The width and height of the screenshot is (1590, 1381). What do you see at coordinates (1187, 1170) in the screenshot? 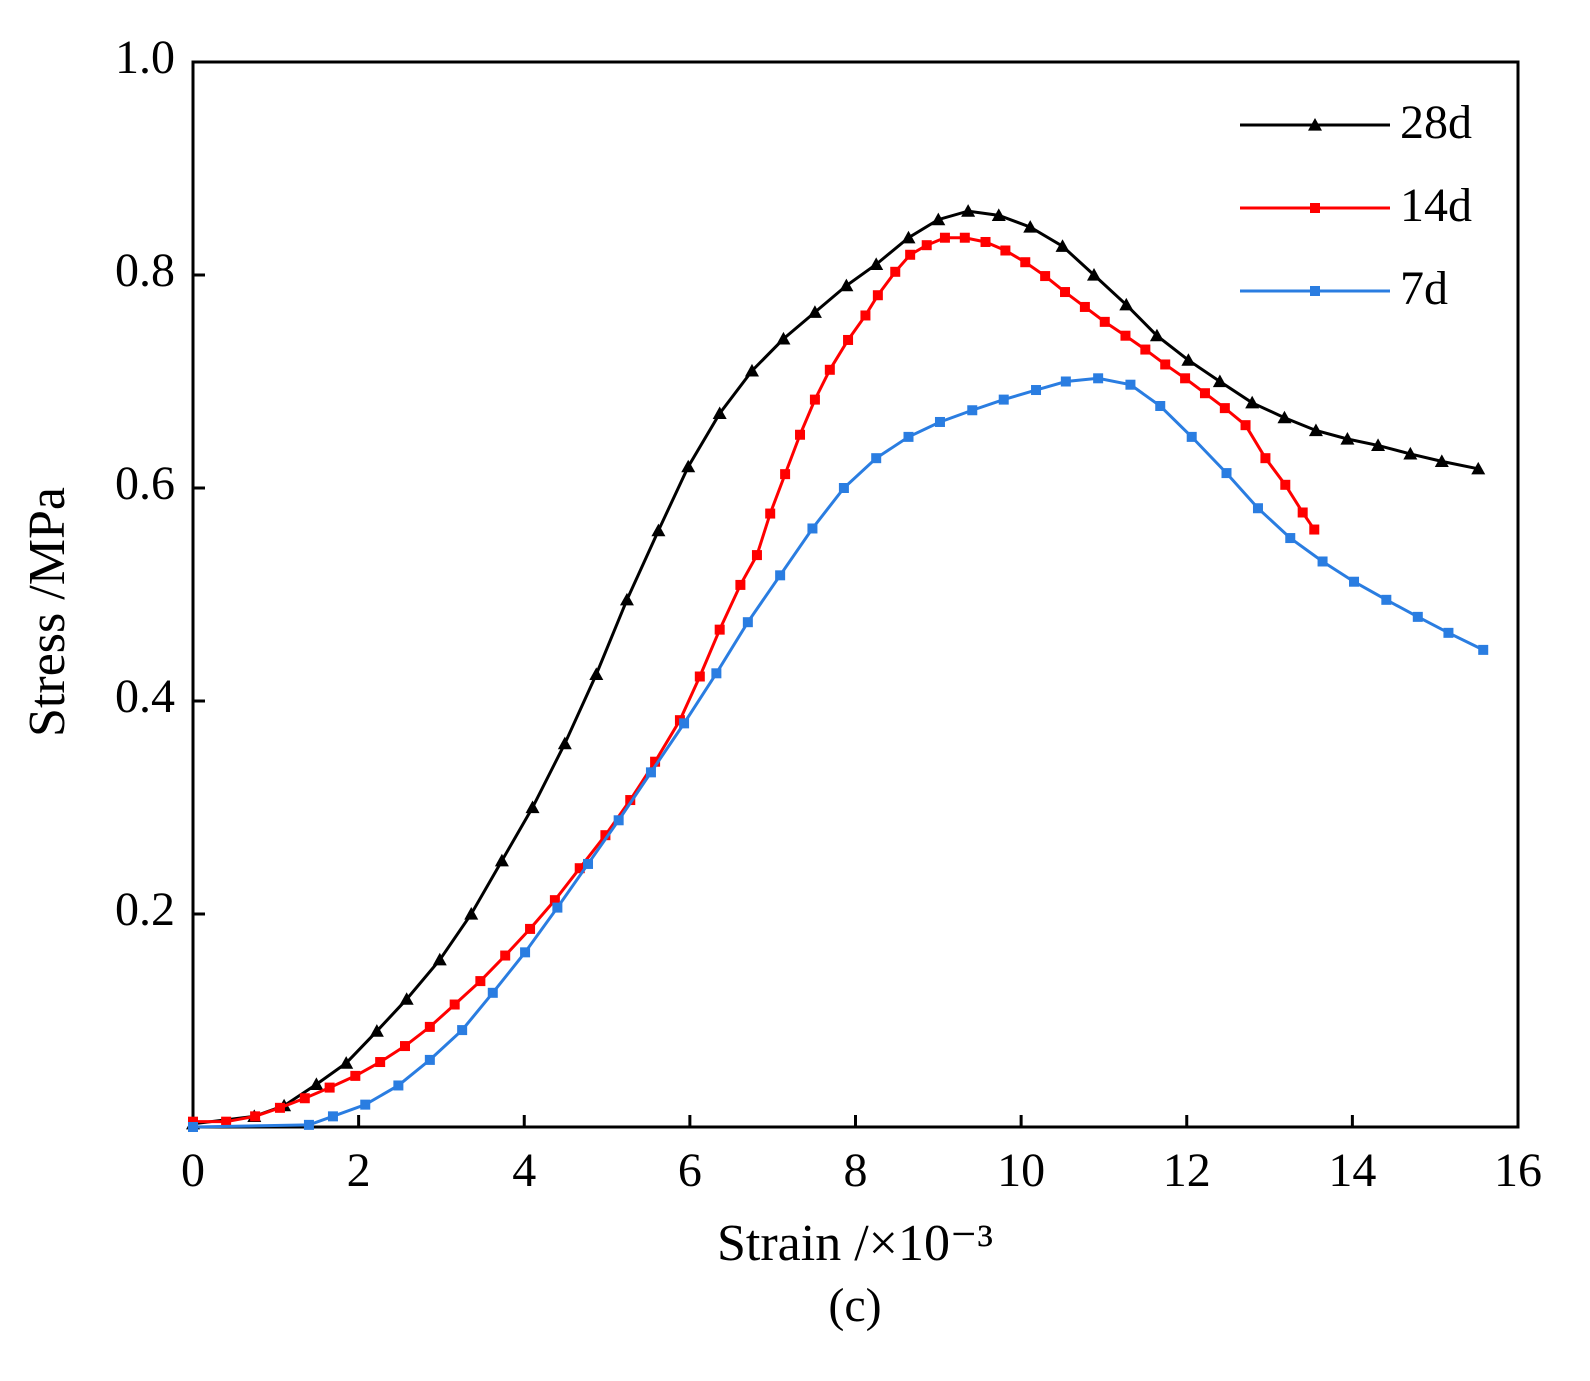
I see `x-tick-label: 12` at bounding box center [1187, 1170].